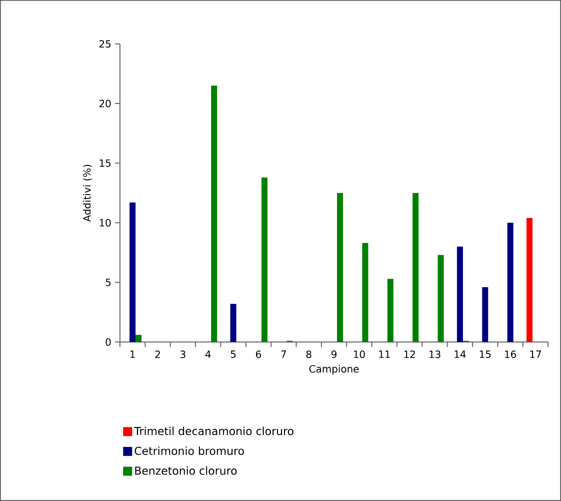 Image resolution: width=561 pixels, height=501 pixels. I want to click on y-tick-label: 25, so click(105, 44).